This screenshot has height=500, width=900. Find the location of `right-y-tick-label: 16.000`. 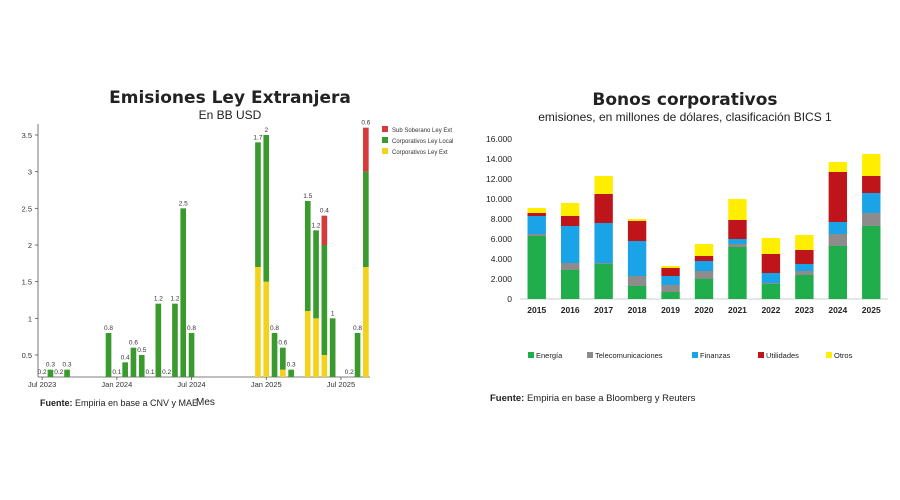

right-y-tick-label: 16.000 is located at coordinates (499, 139).